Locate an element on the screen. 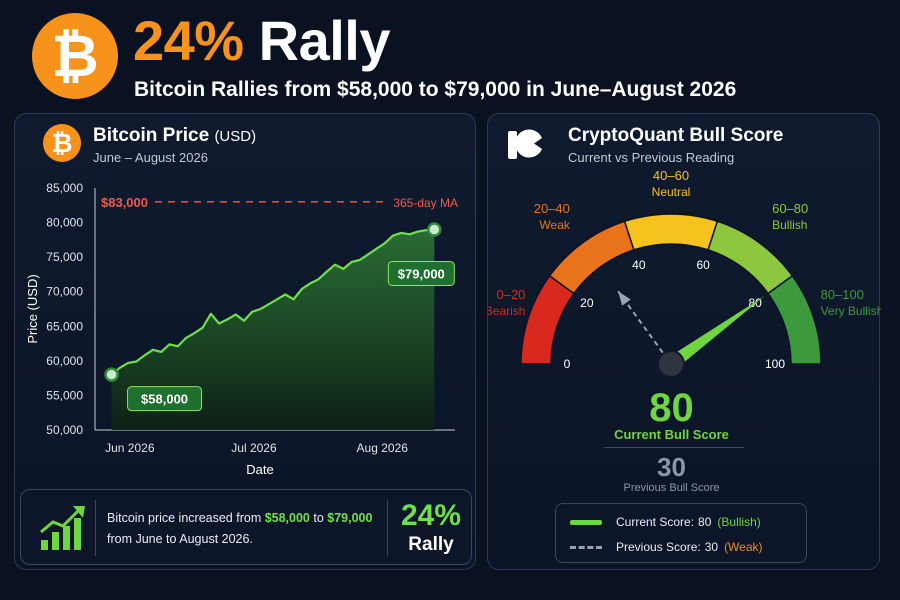 This screenshot has height=600, width=900. start-value-callout is located at coordinates (165, 399).